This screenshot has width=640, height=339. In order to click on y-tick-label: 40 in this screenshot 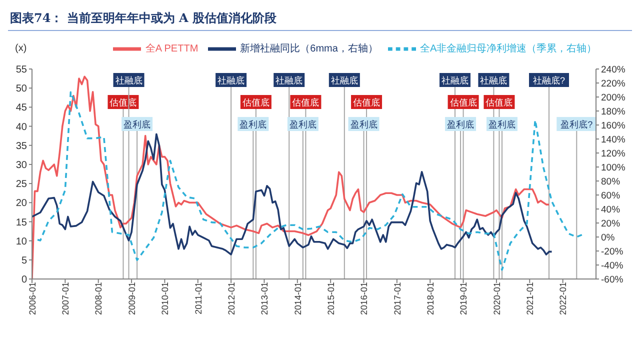, I will do `click(22, 127)`.